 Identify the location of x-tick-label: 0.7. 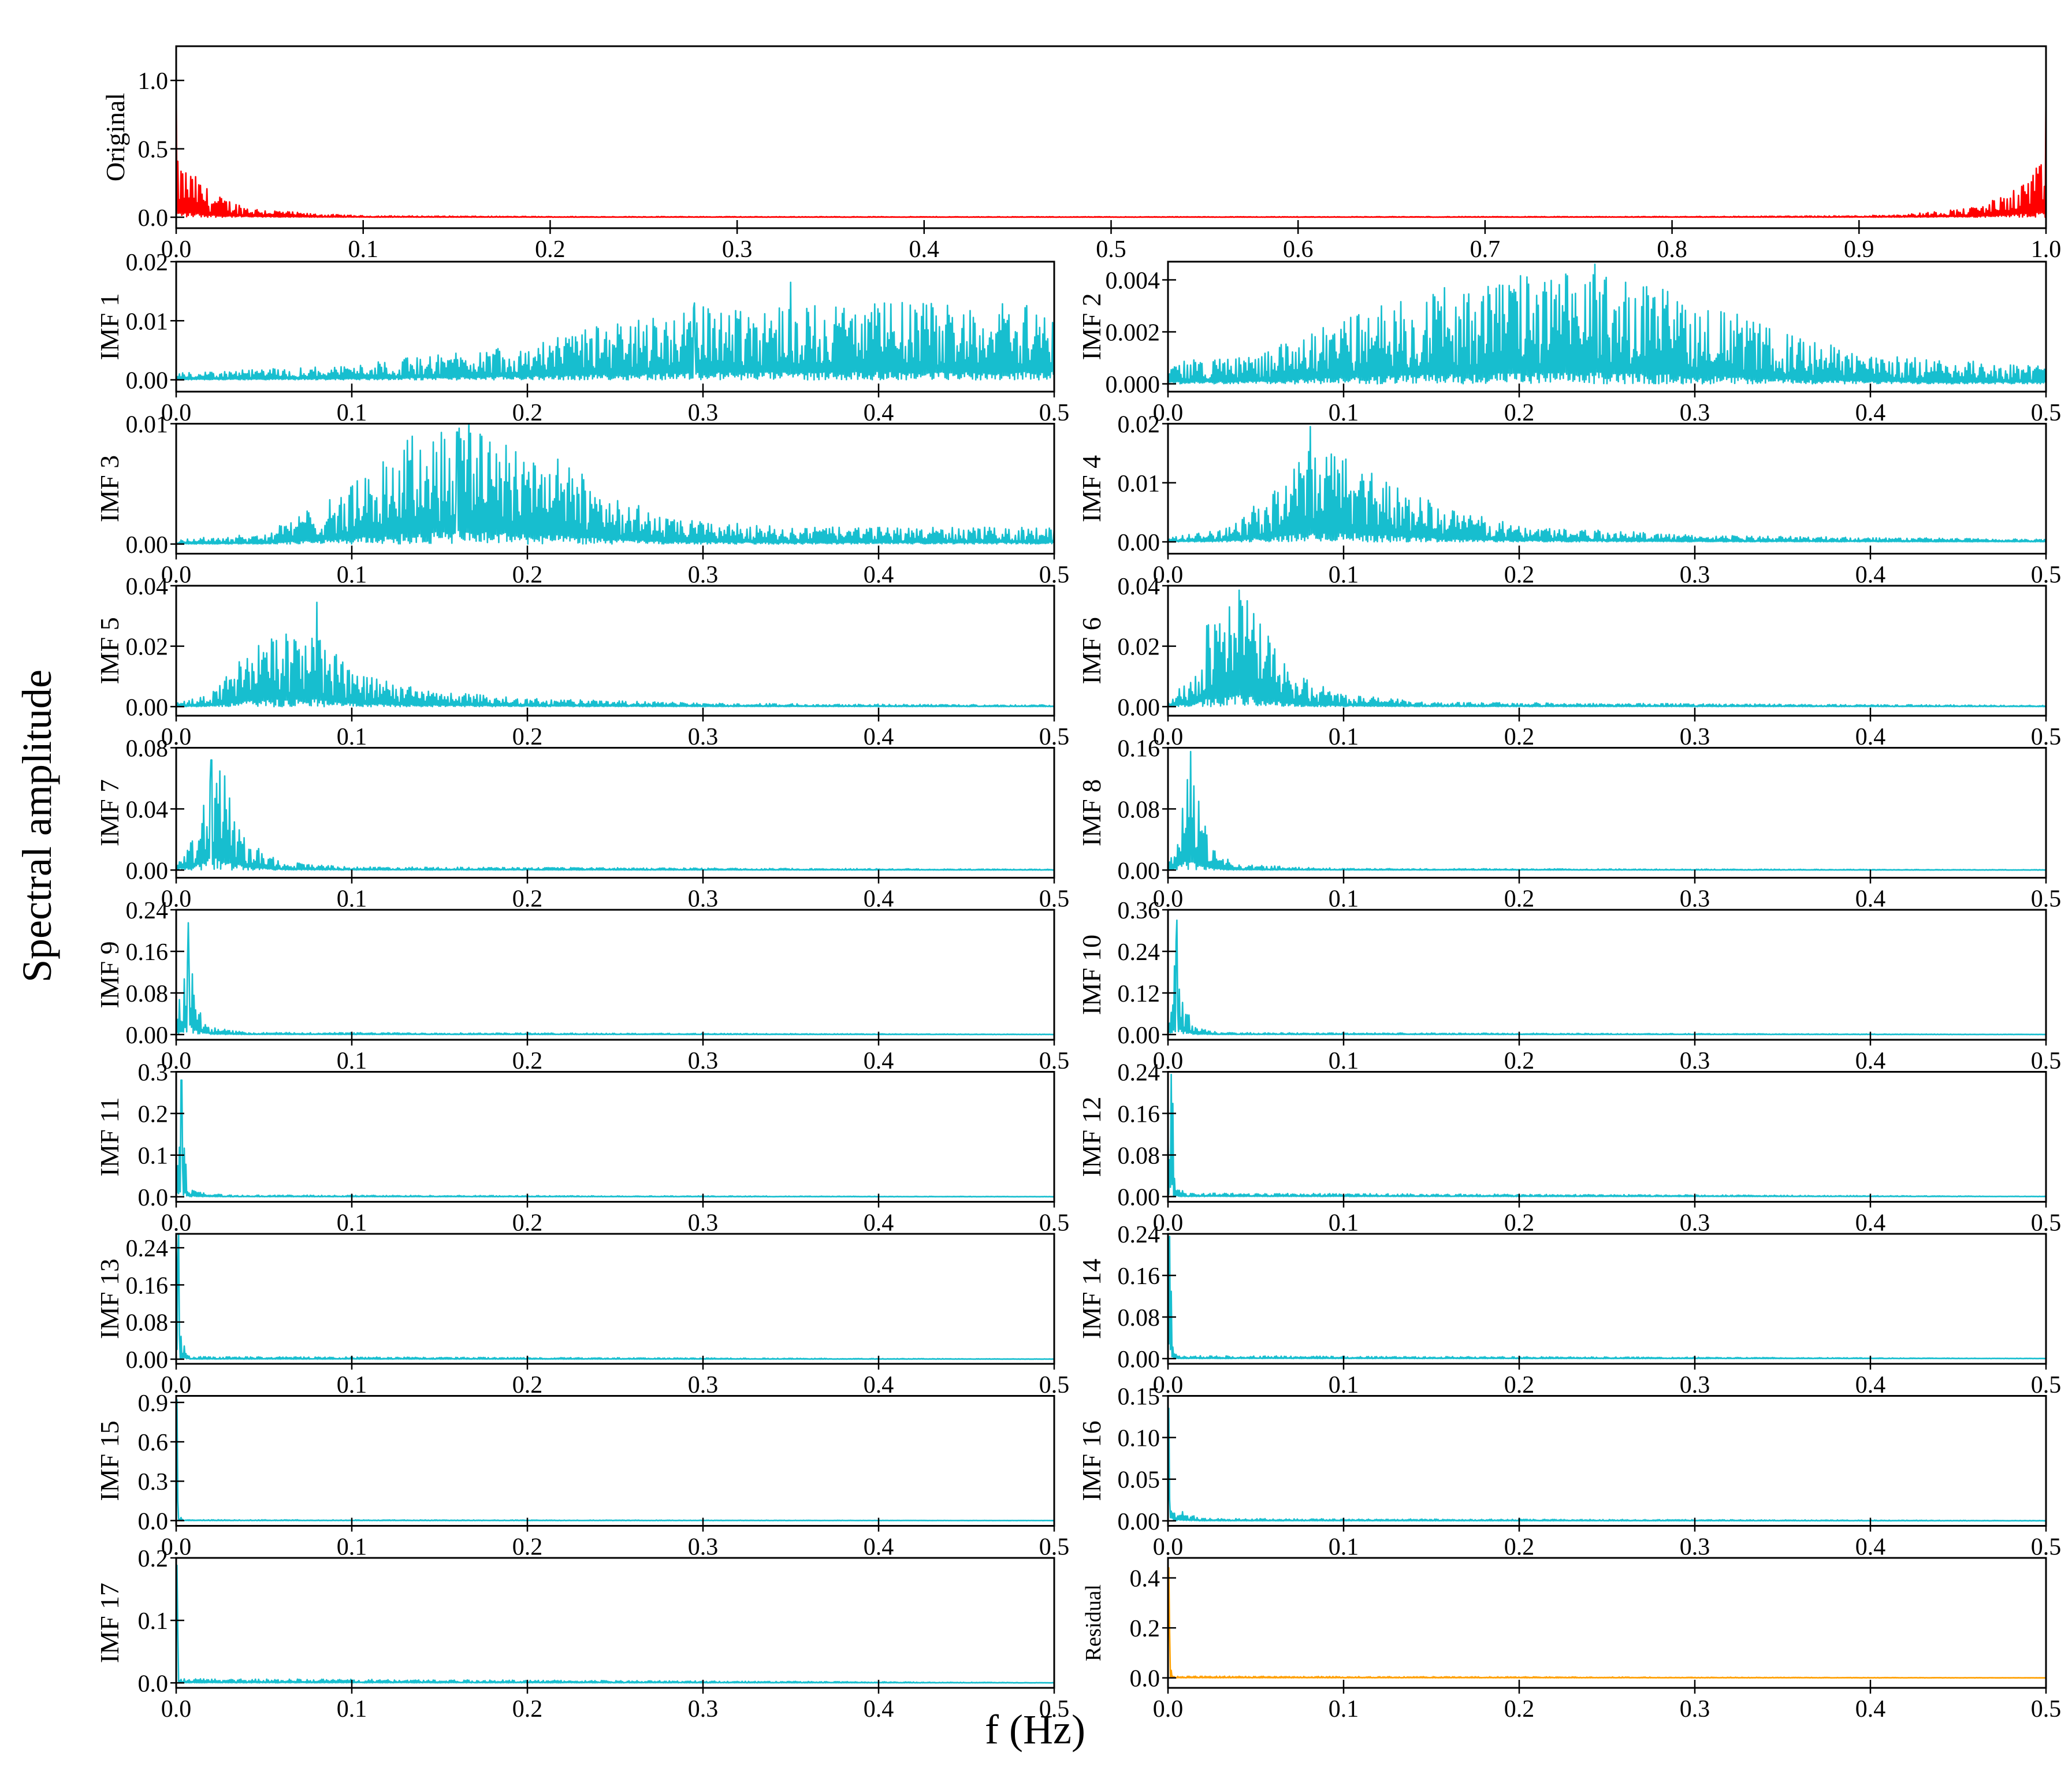
(1485, 249).